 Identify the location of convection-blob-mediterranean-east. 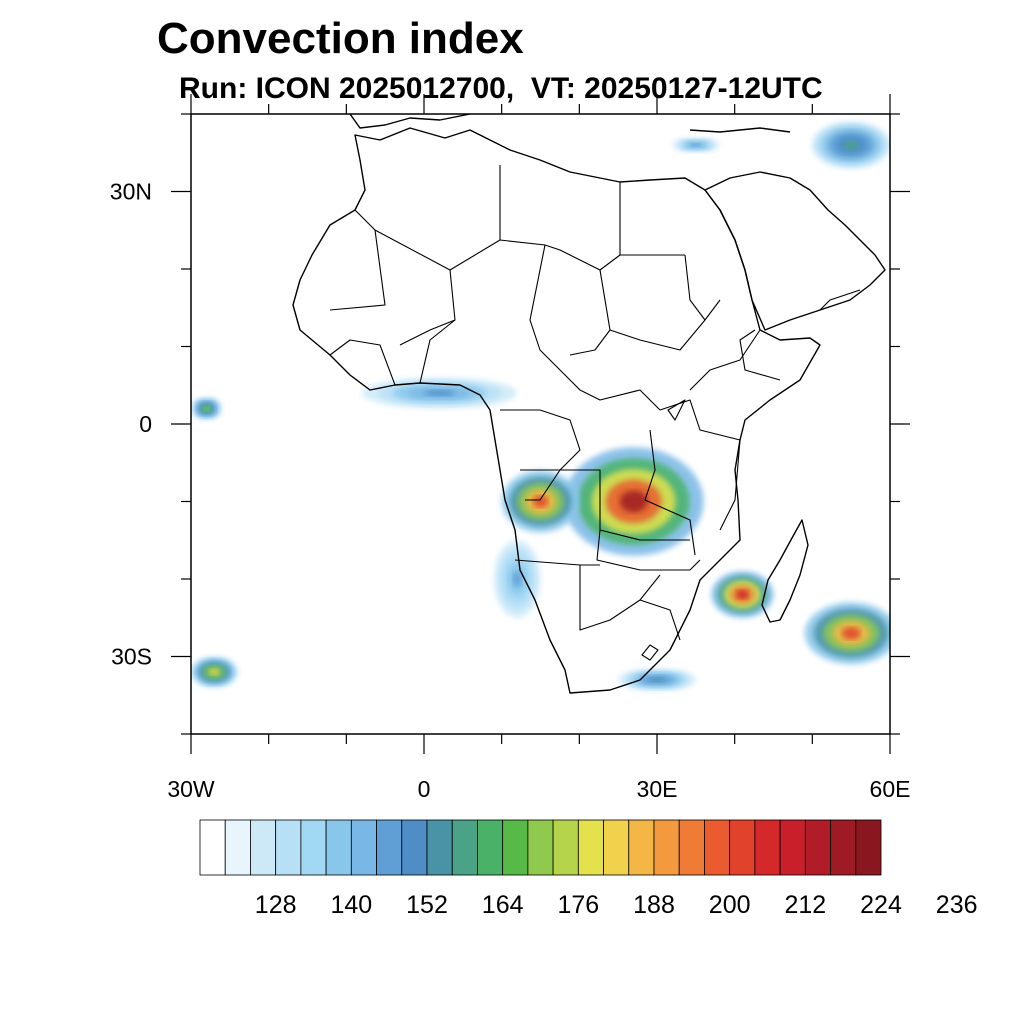
(696, 145).